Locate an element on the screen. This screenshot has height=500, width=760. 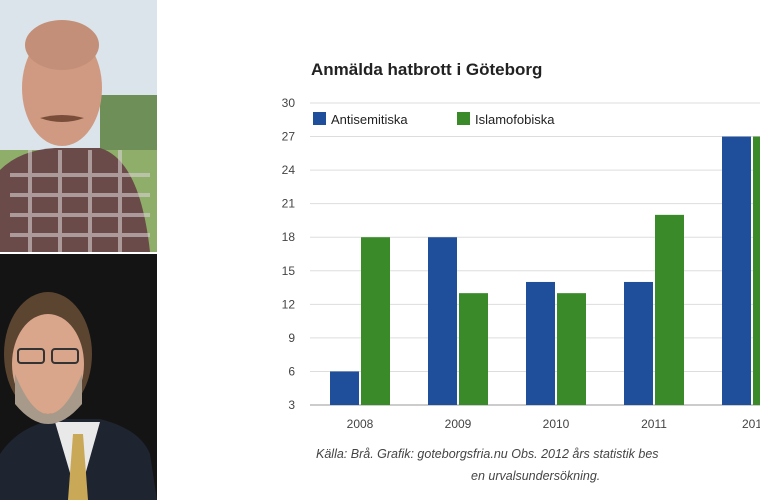
bar-antisemitiska-2009 is located at coordinates (442, 321).